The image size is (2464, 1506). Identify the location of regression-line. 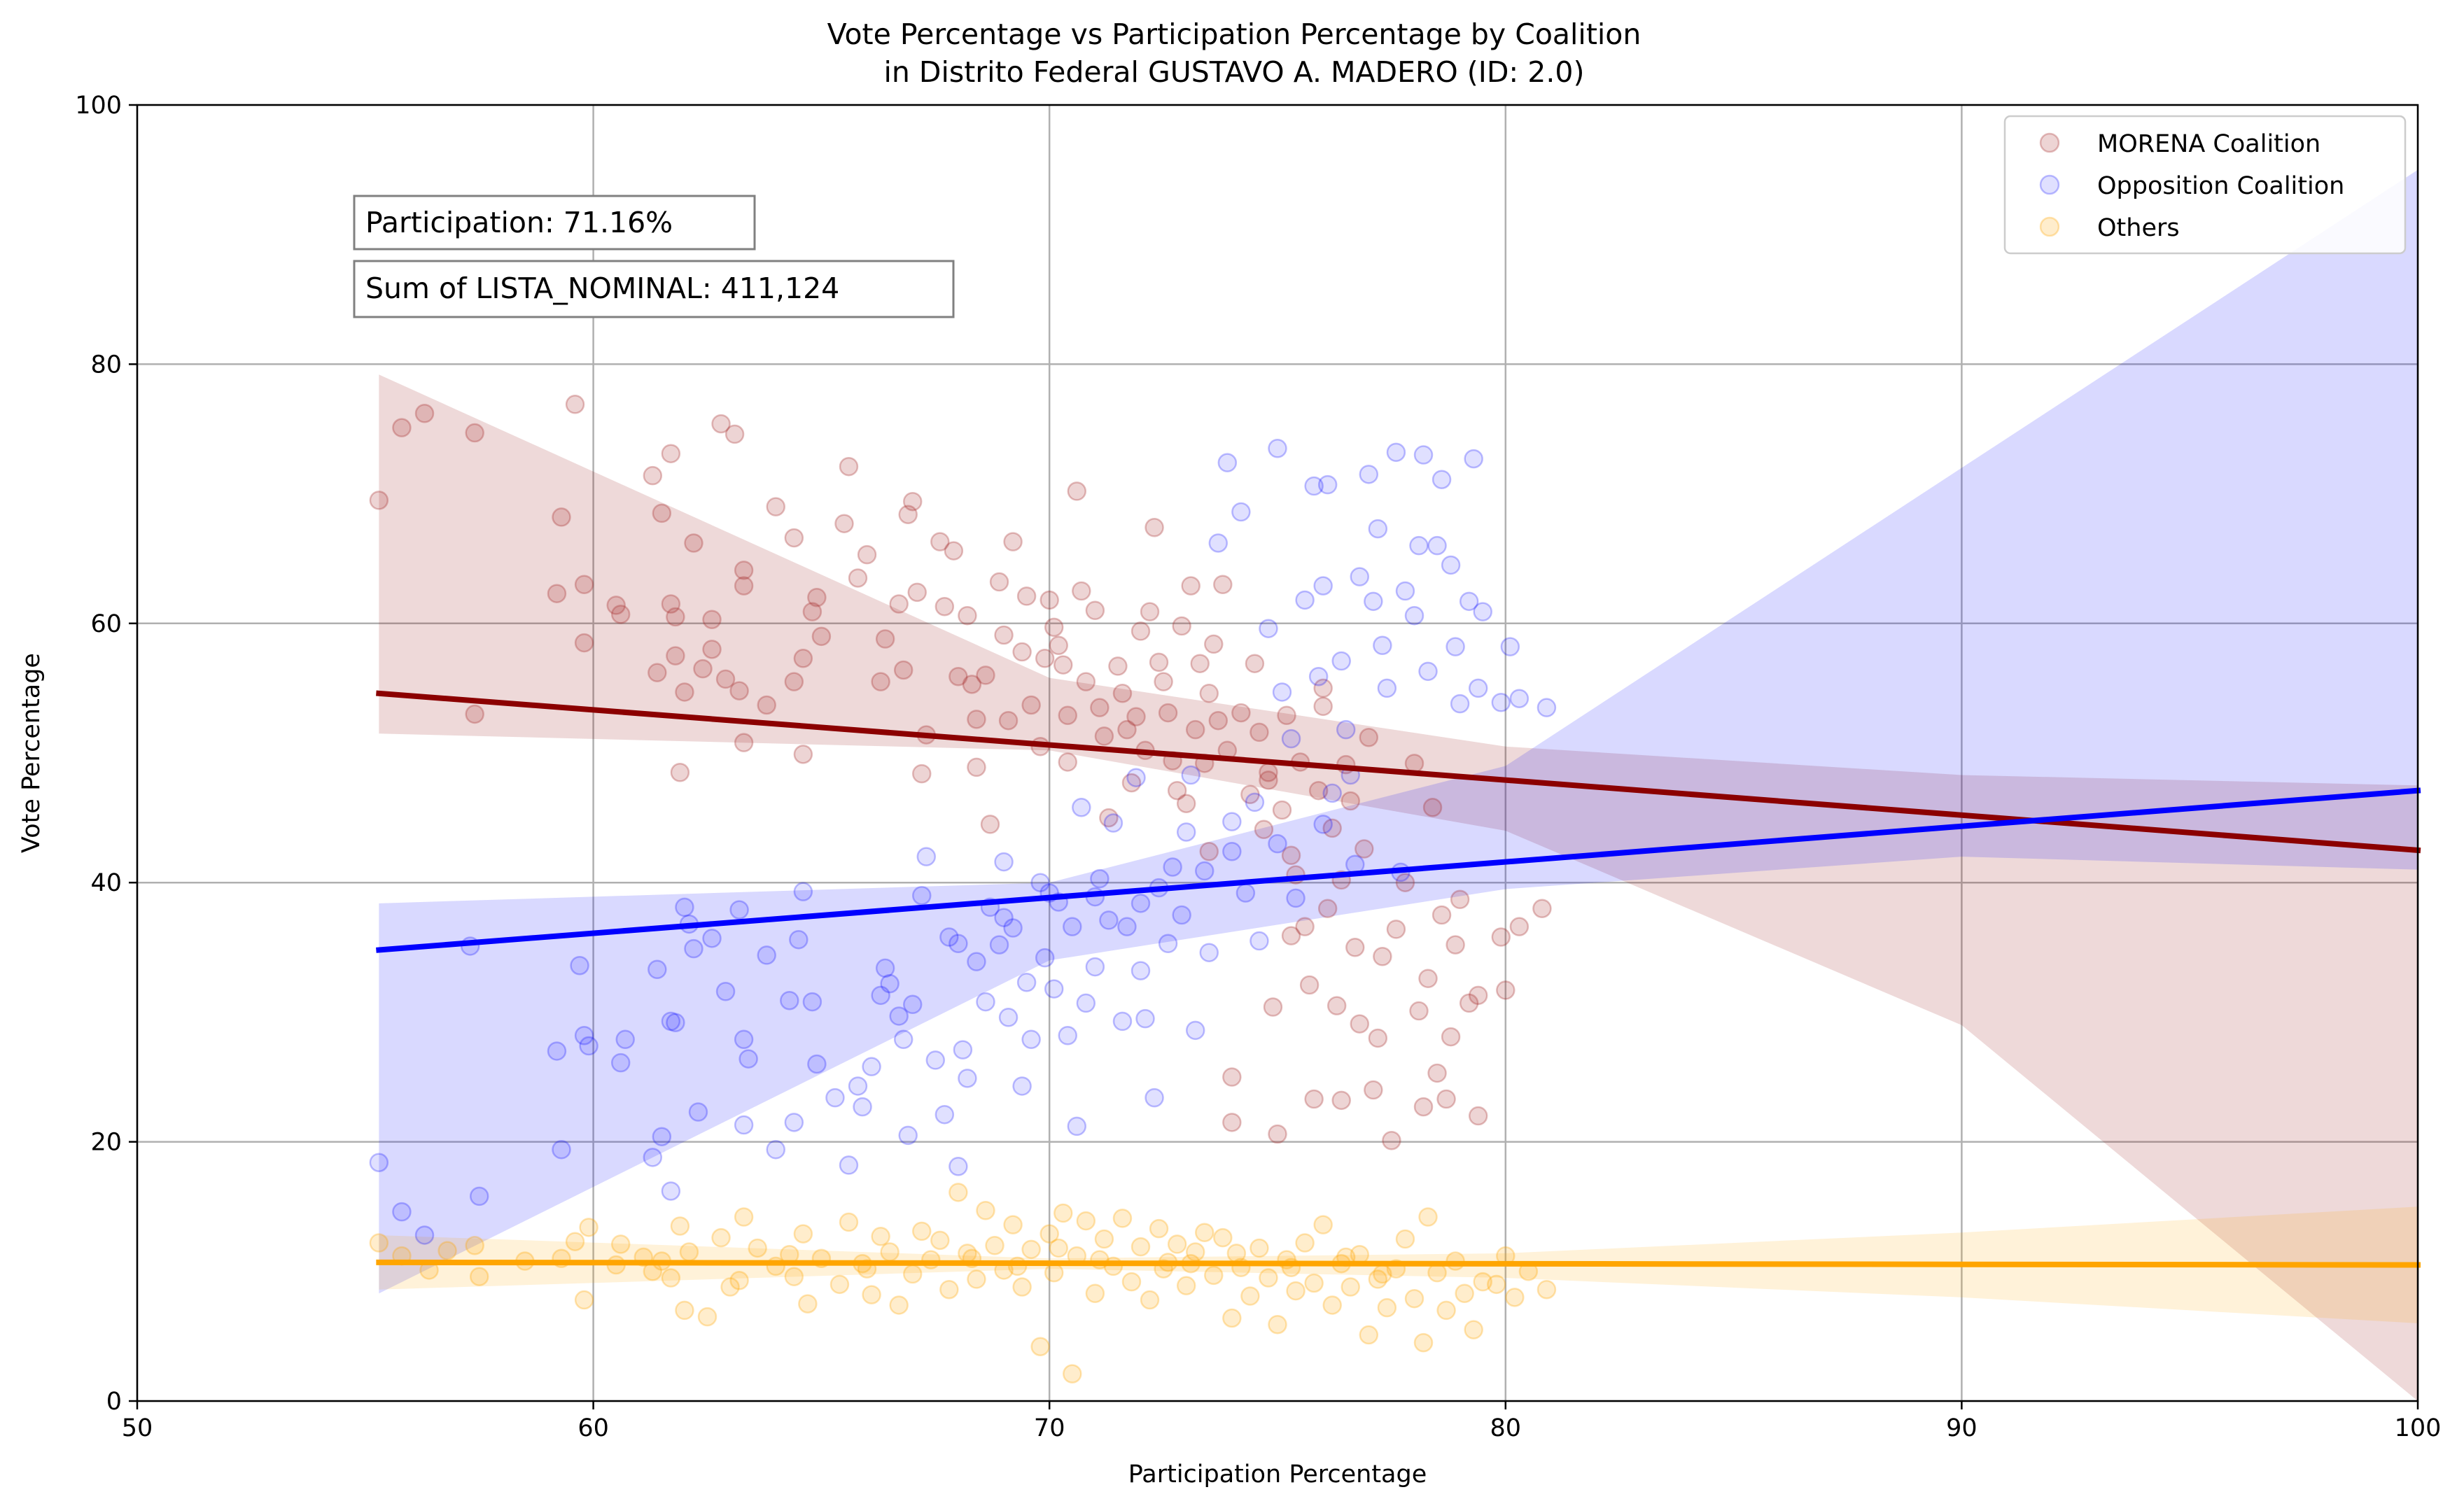
(1398, 1263).